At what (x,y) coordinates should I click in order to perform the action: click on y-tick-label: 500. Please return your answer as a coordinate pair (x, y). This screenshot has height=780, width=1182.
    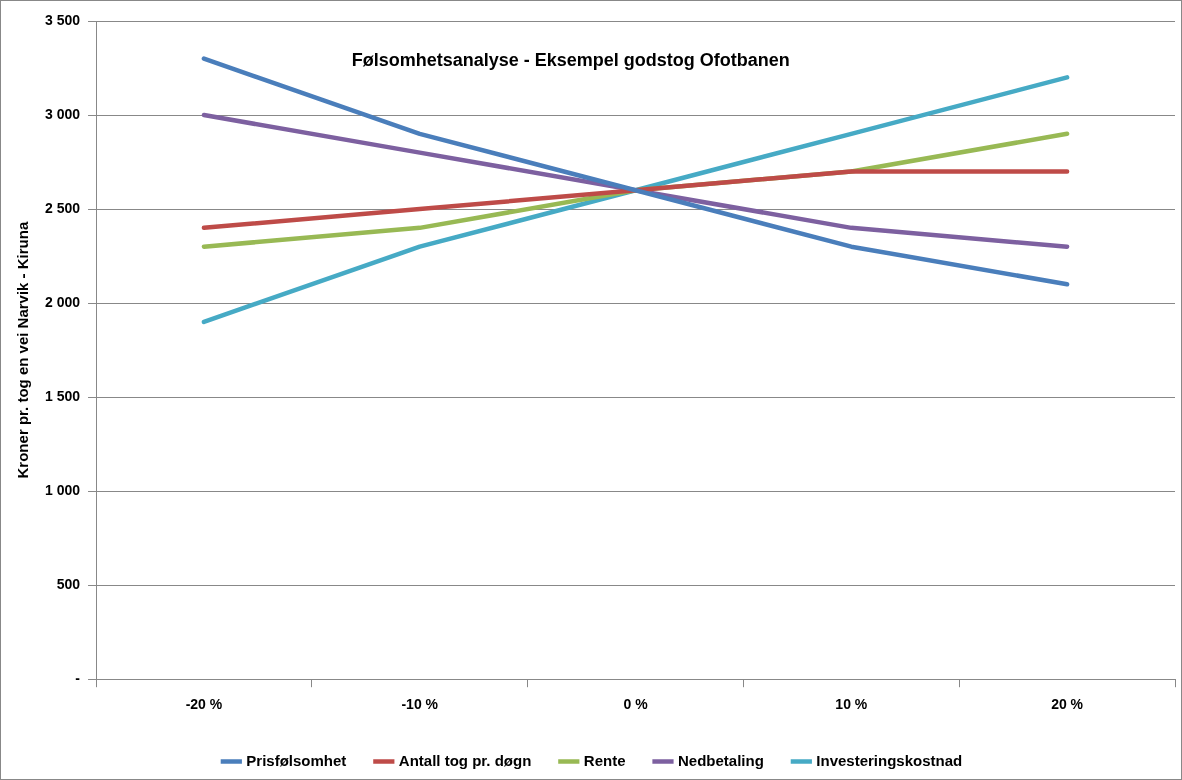
    Looking at the image, I should click on (68, 584).